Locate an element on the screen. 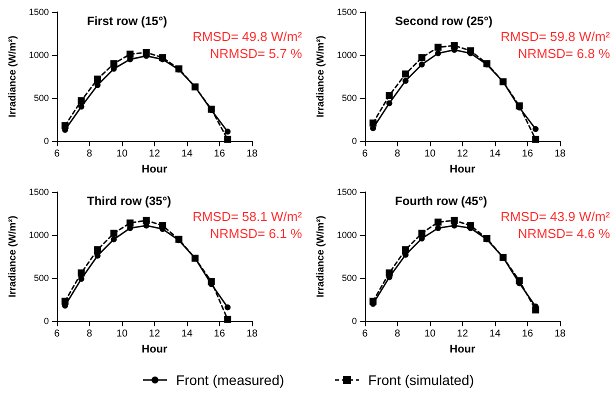 The height and width of the screenshot is (405, 616). annotation: NRMSD= 6.1 % is located at coordinates (256, 233).